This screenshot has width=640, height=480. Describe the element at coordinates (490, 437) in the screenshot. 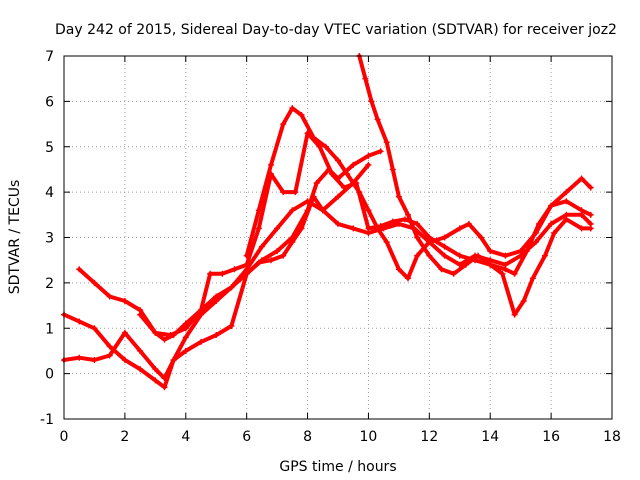

I see `x-tick-label: 14` at that location.